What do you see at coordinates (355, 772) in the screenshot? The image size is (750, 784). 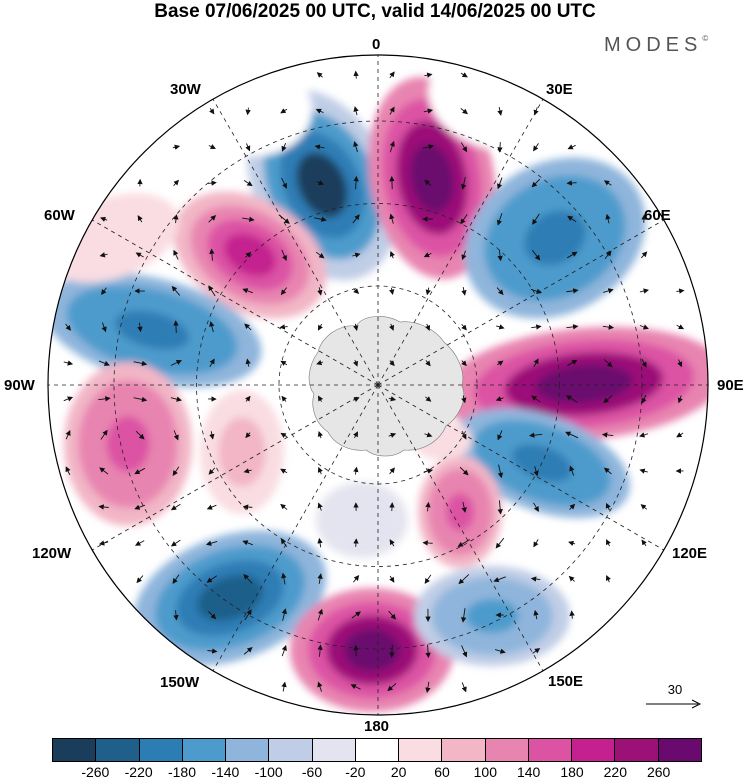 I see `colorbar-tick-label: -20` at bounding box center [355, 772].